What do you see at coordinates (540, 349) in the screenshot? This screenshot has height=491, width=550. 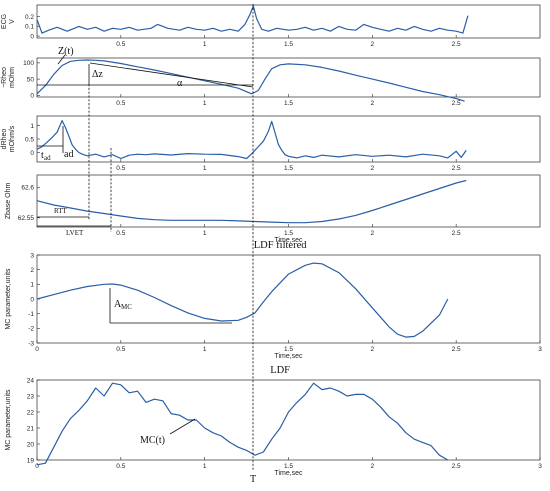 I see `ldf-filtered-xtick-label: 3` at bounding box center [540, 349].